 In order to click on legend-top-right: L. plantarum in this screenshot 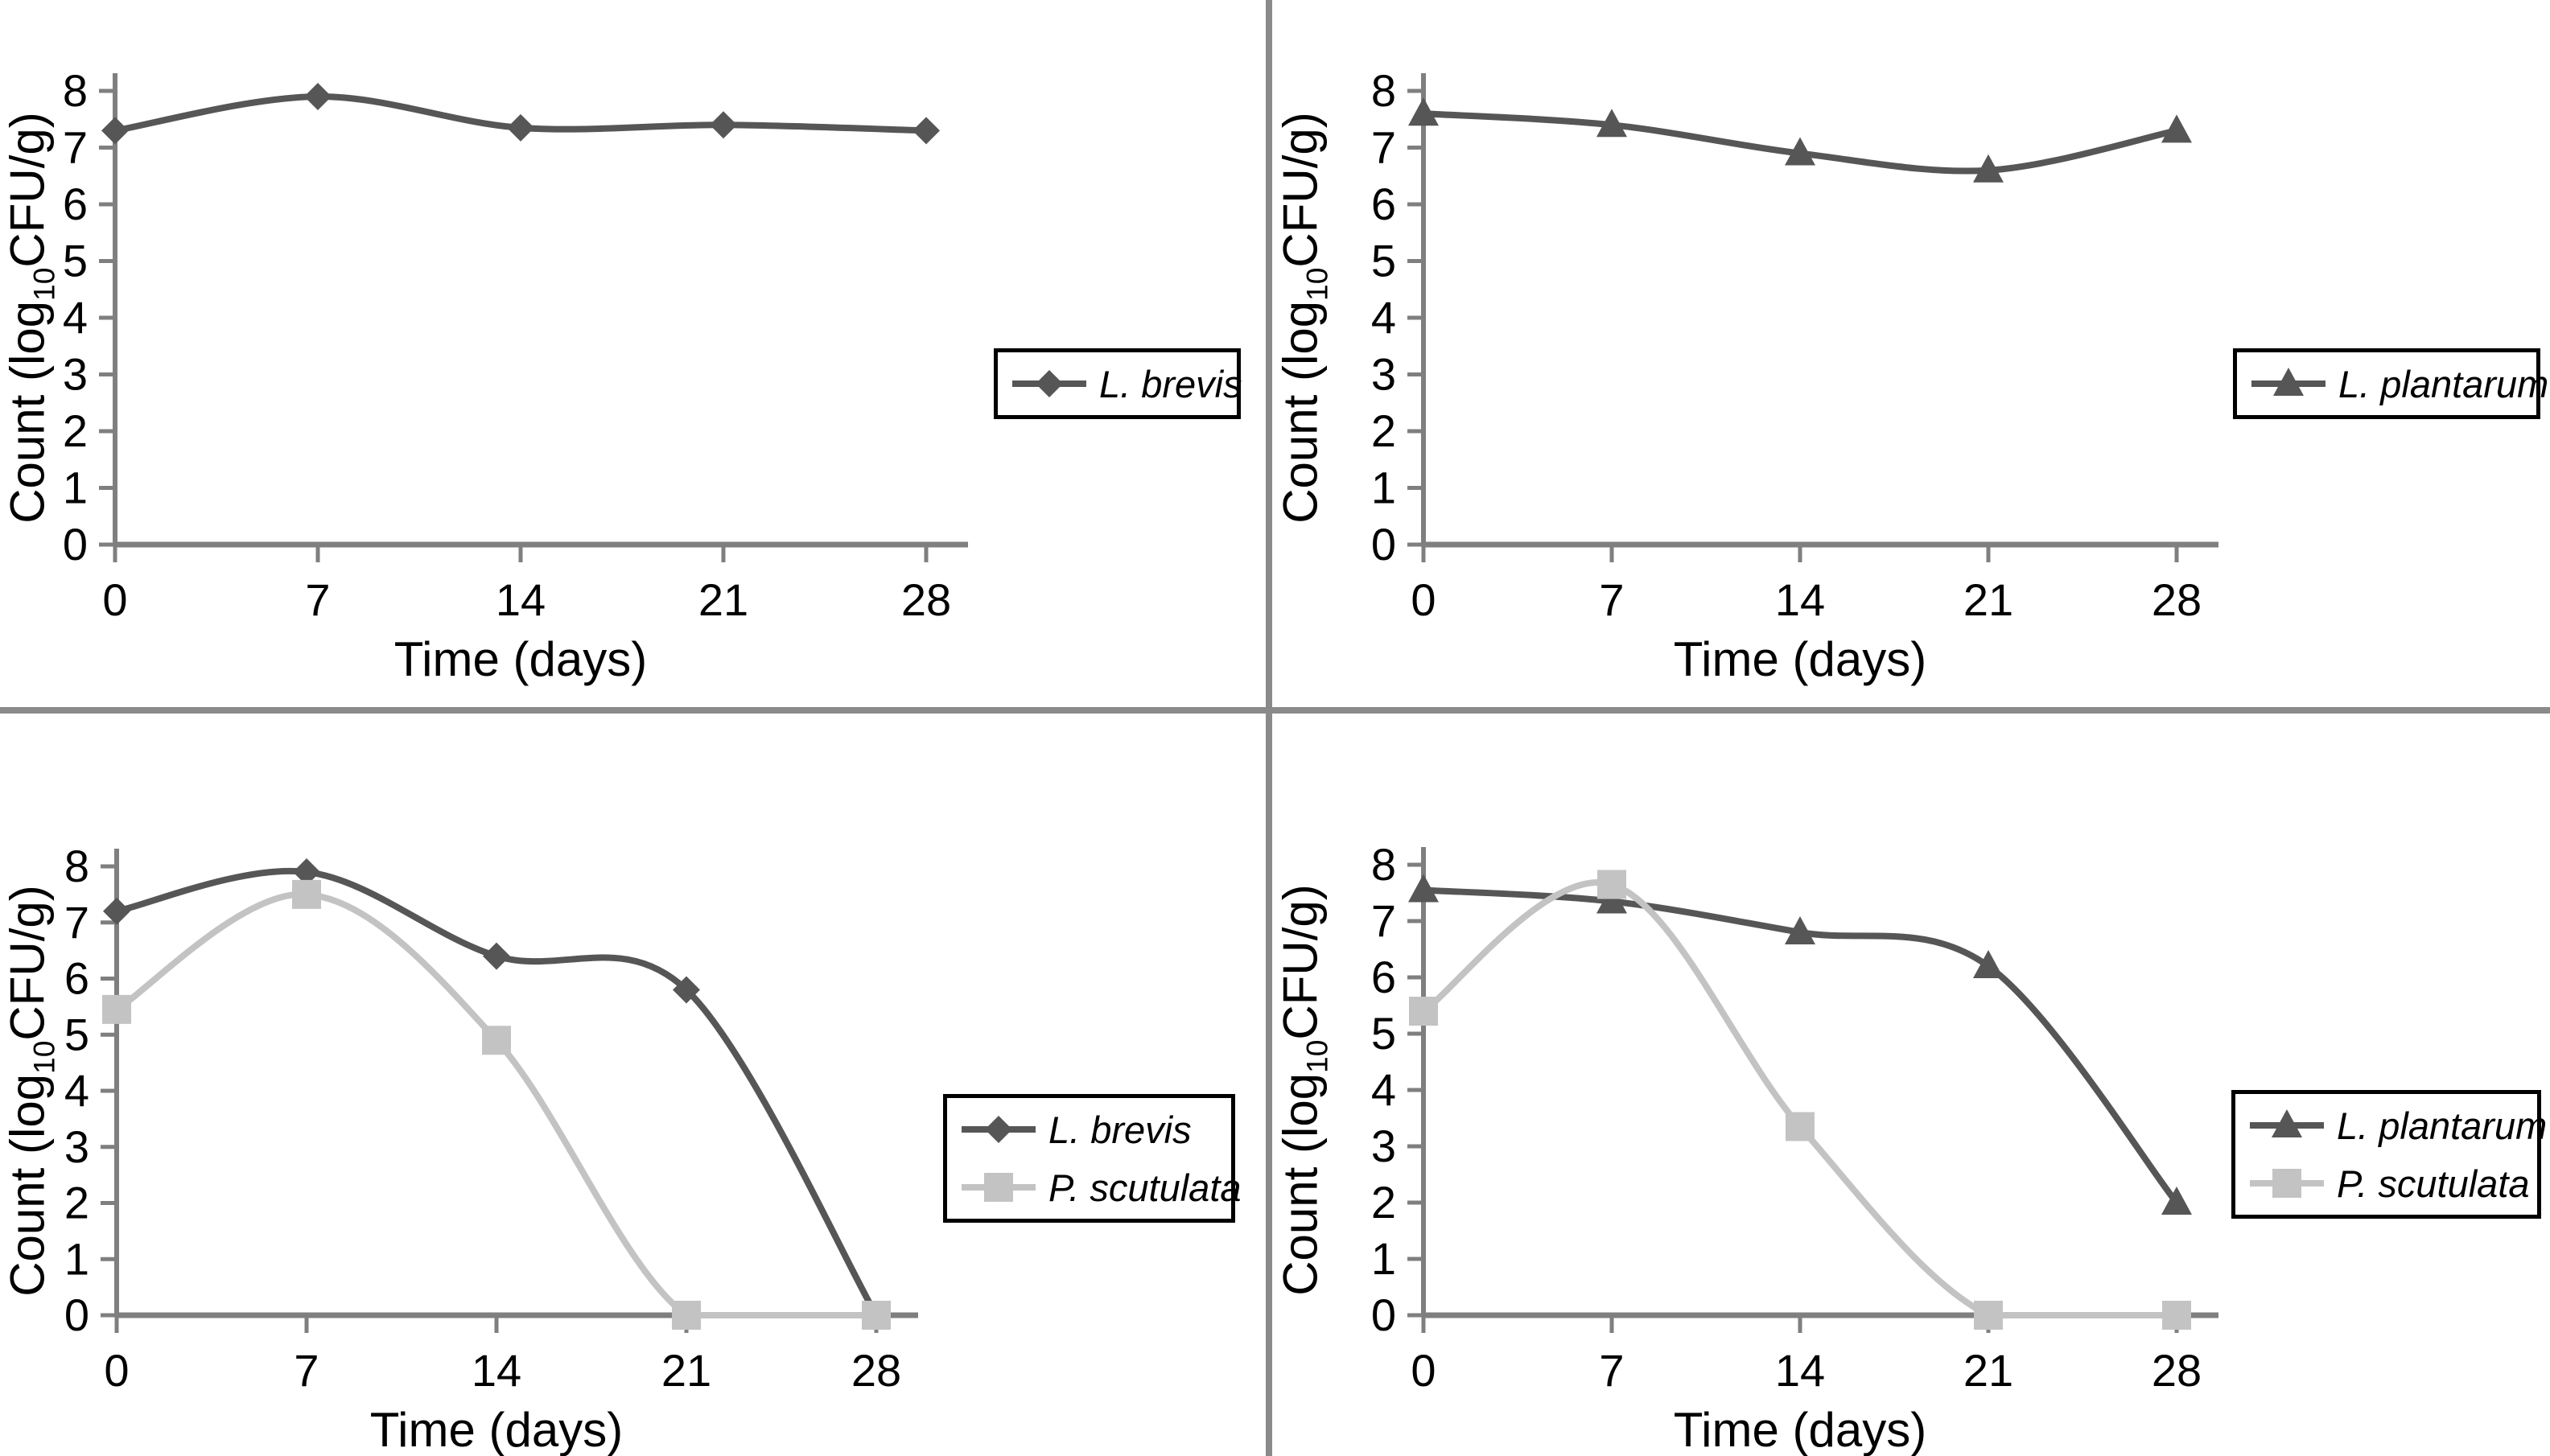, I will do `click(2390, 383)`.